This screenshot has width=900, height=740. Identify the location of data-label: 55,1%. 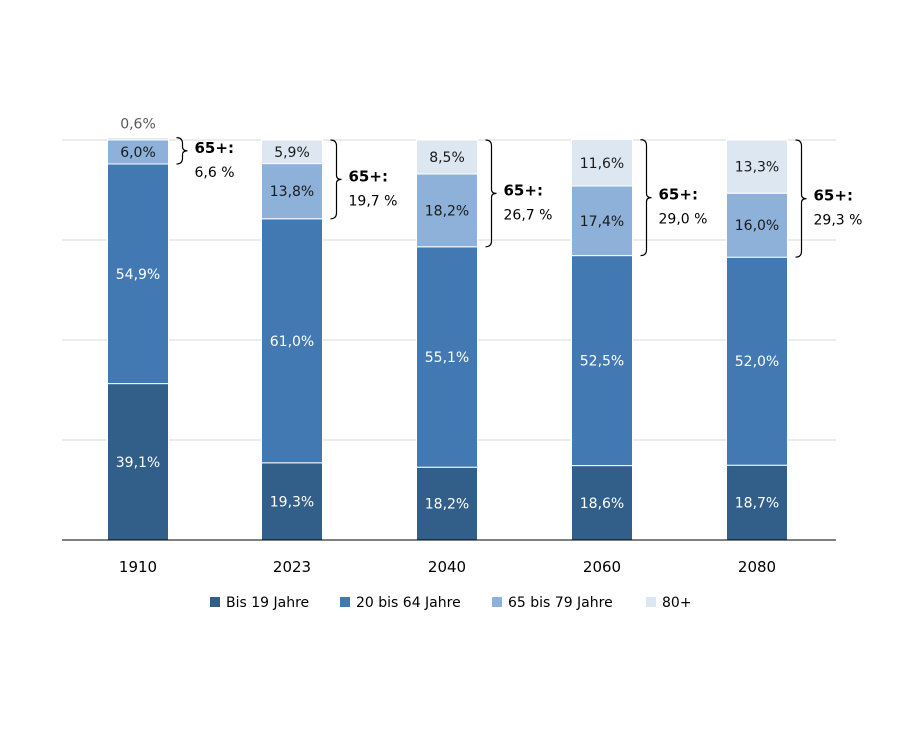
(447, 358).